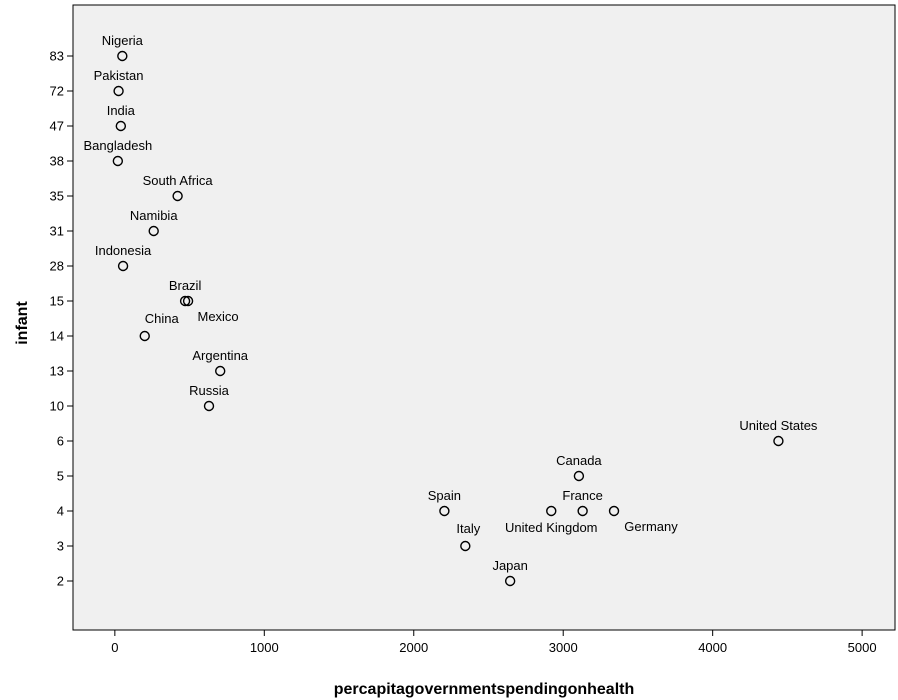  I want to click on x-tick-label: 1000, so click(264, 647).